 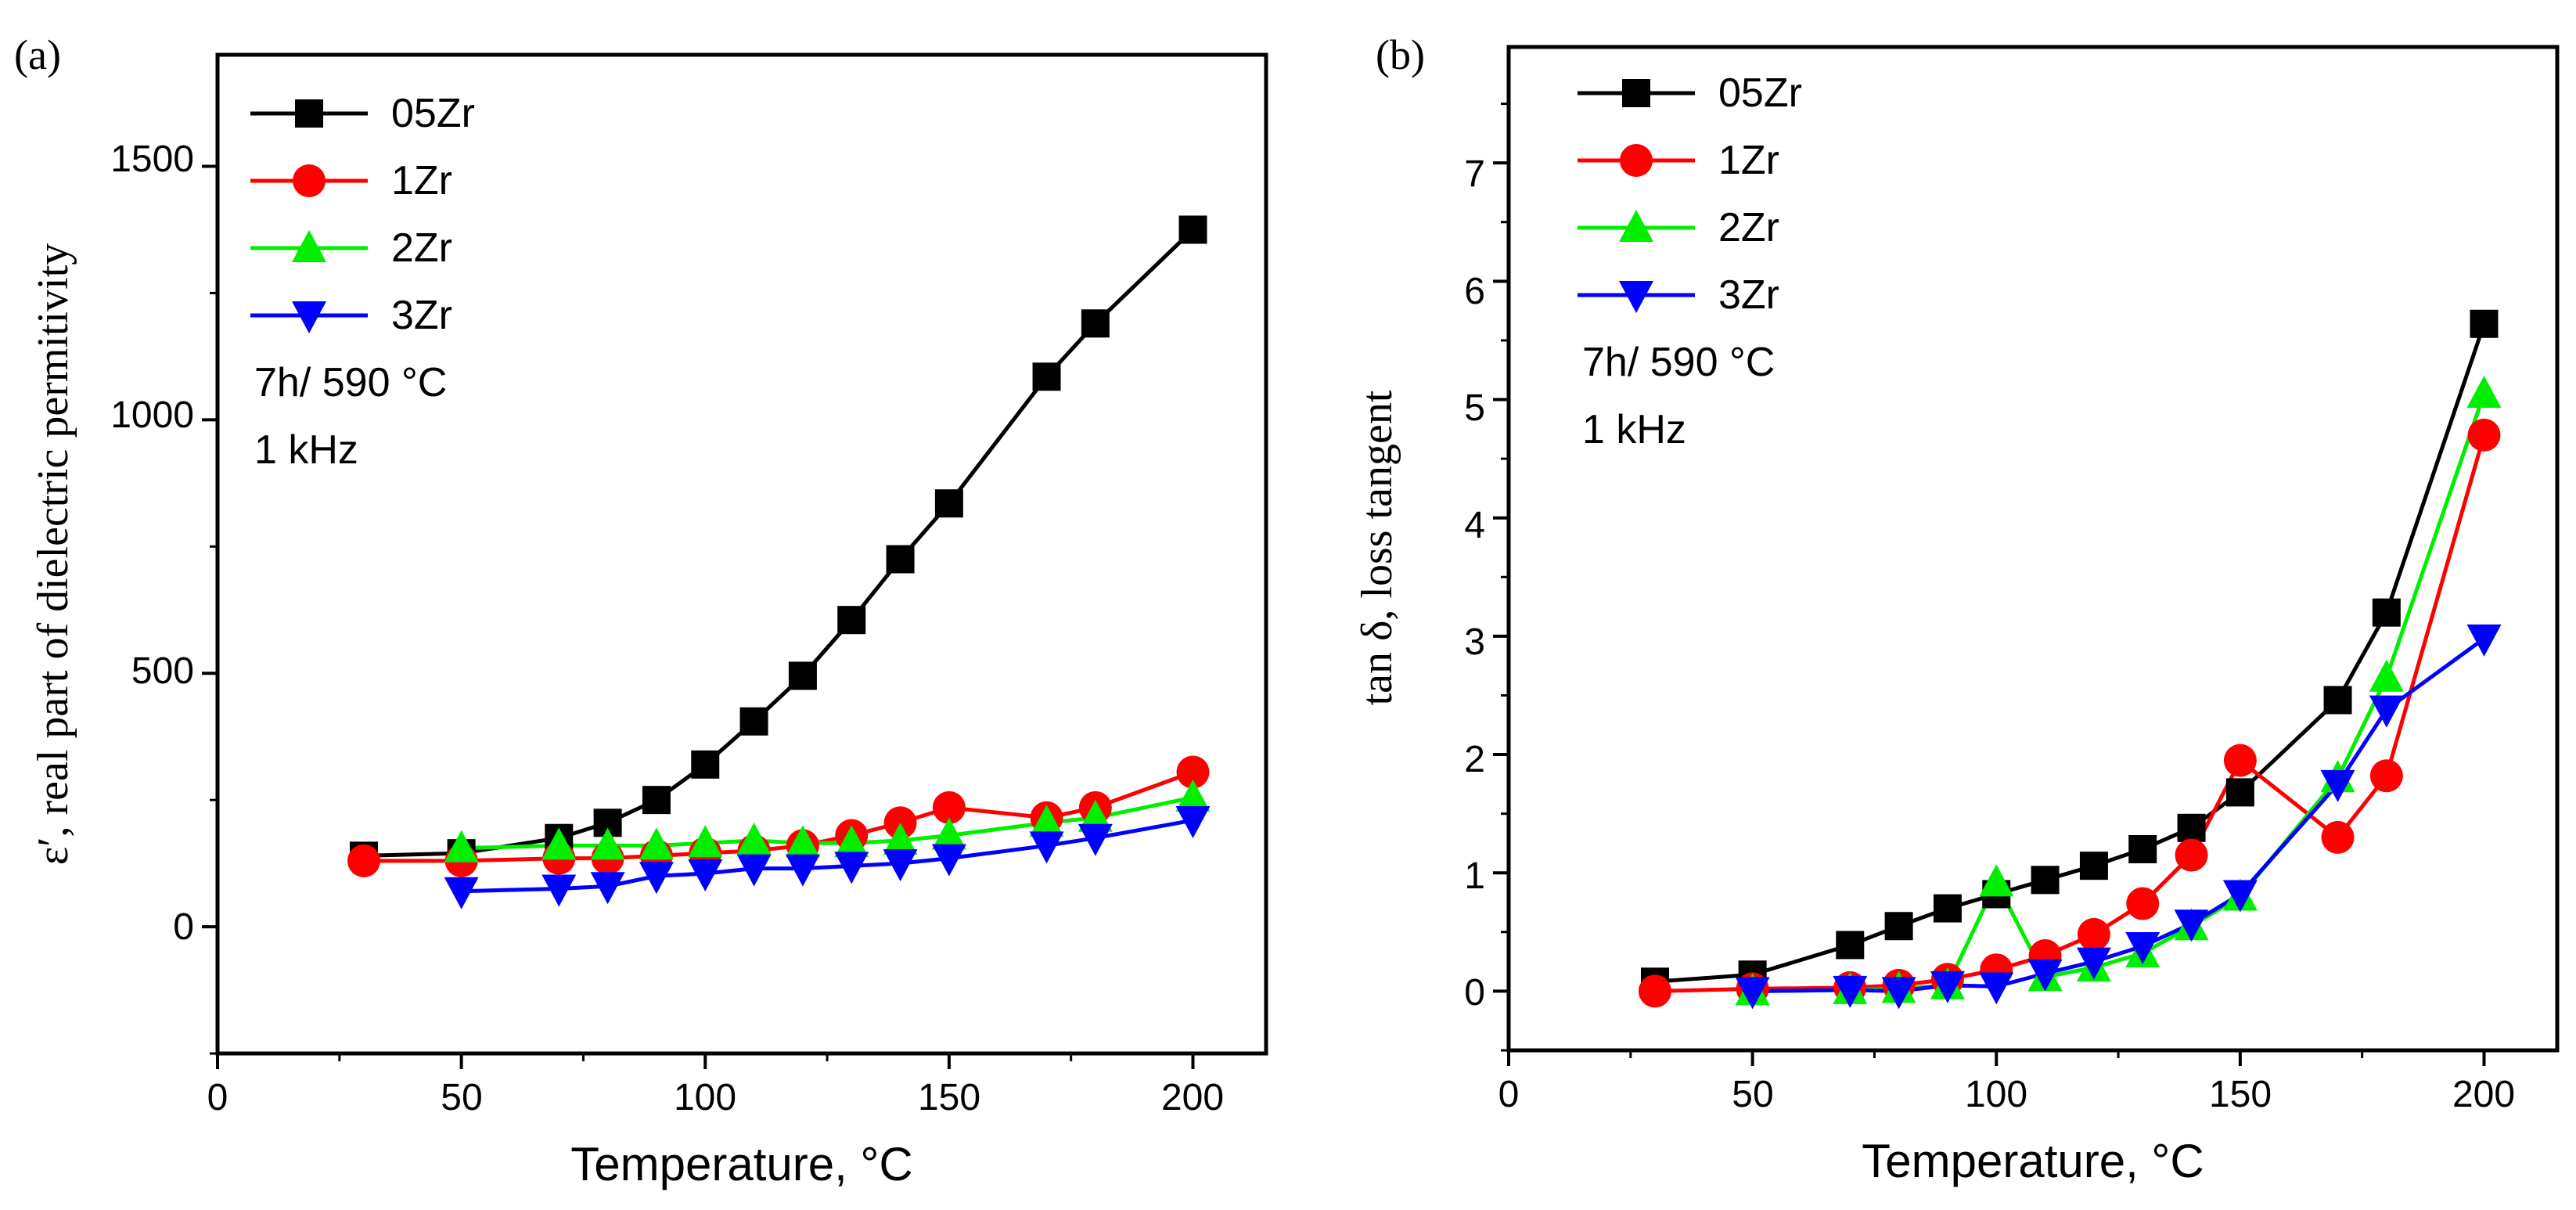 What do you see at coordinates (306, 450) in the screenshot?
I see `panel-a-annotation-frequency: 1 kHz` at bounding box center [306, 450].